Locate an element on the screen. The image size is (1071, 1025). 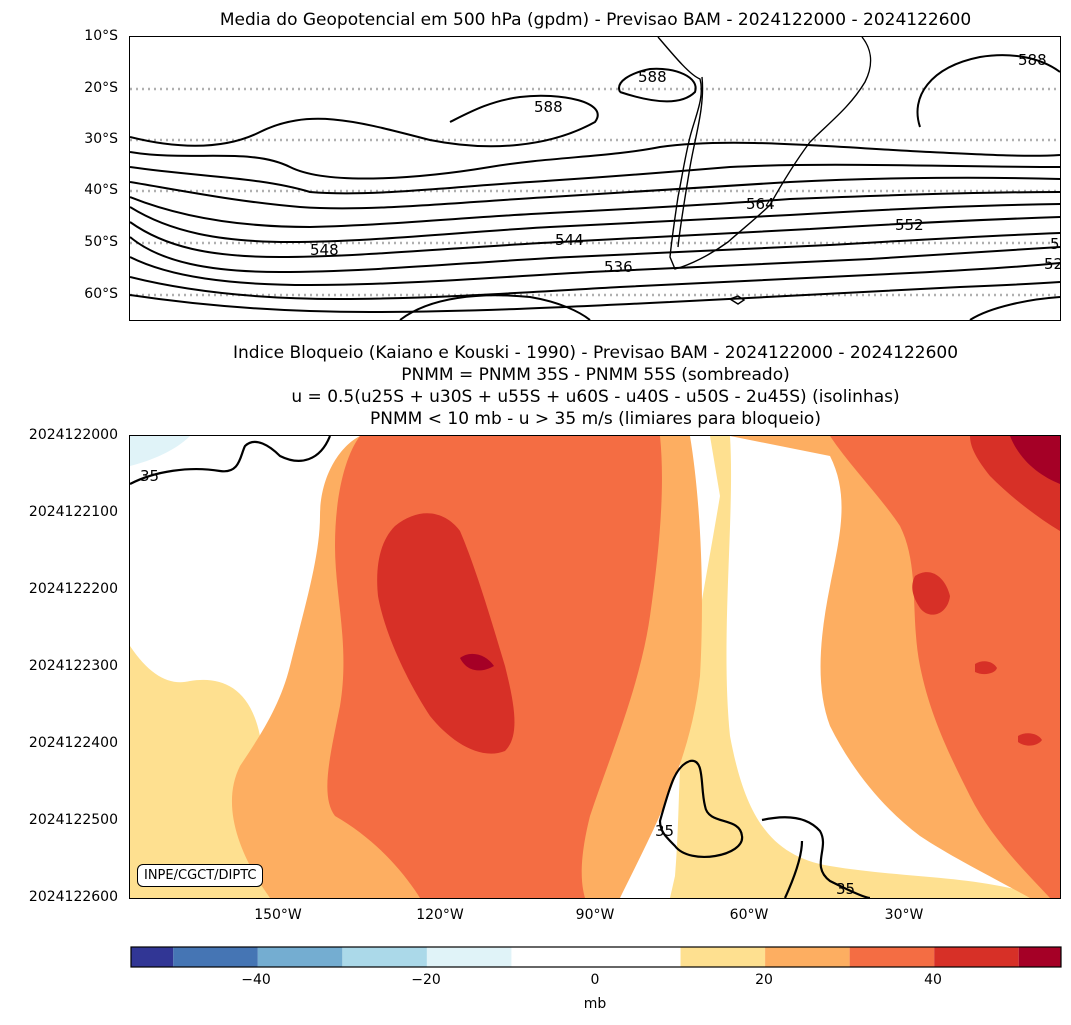
isoline-35-bottom is located at coordinates (701, 808).